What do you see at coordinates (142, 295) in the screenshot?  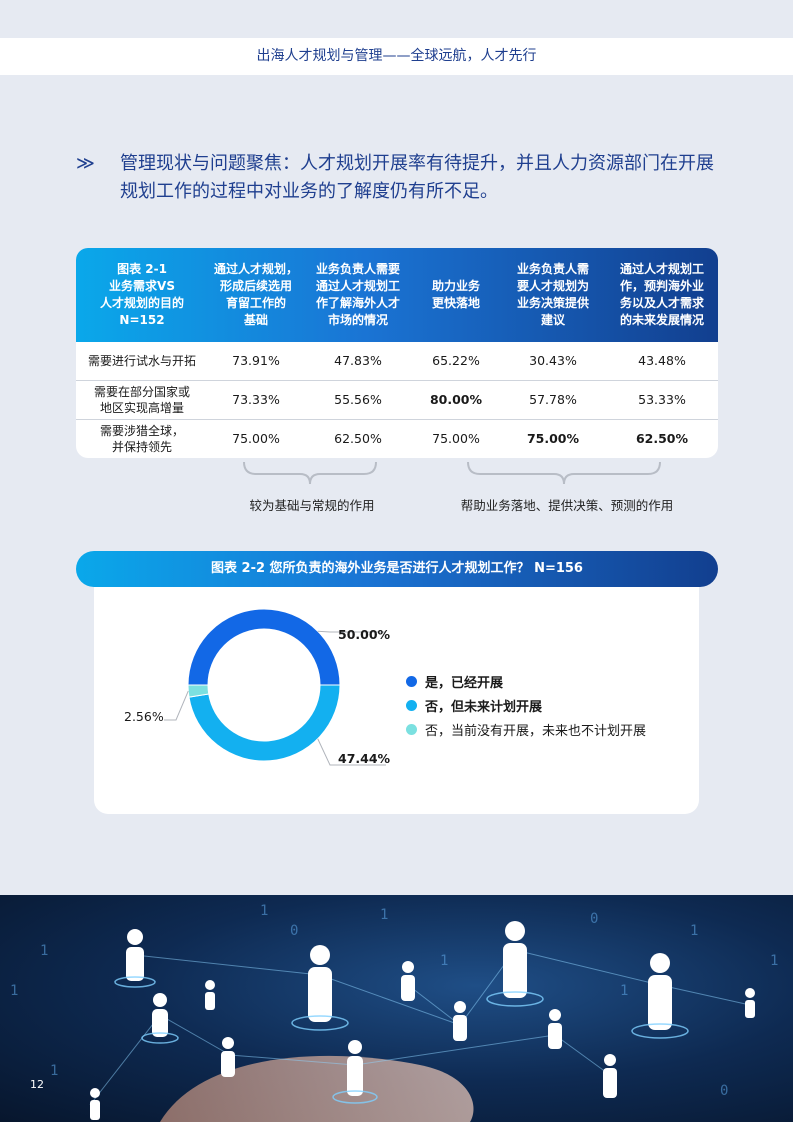 I see `table-corner-header: 图表 2-1 业务需求VS 人才规划的目的 N=152` at bounding box center [142, 295].